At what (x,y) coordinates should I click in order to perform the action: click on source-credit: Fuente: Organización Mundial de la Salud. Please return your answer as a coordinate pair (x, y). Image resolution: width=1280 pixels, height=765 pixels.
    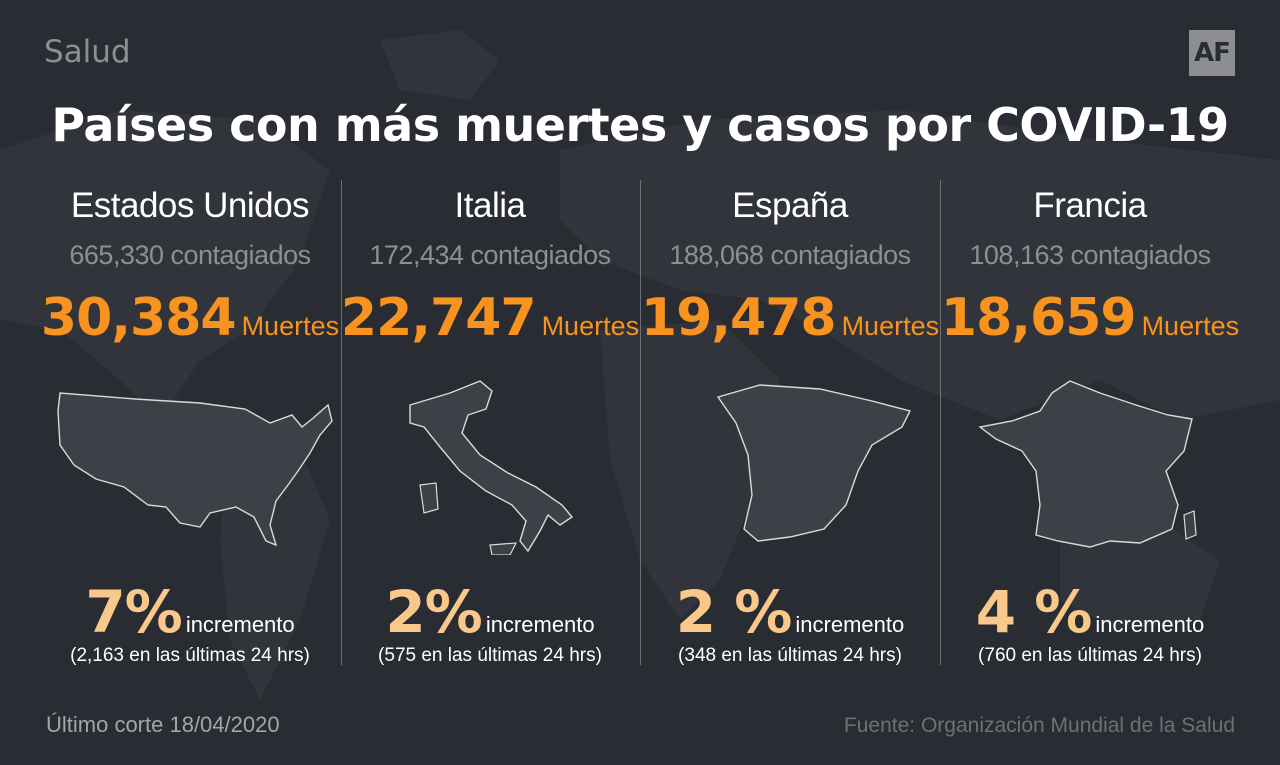
    Looking at the image, I should click on (1039, 725).